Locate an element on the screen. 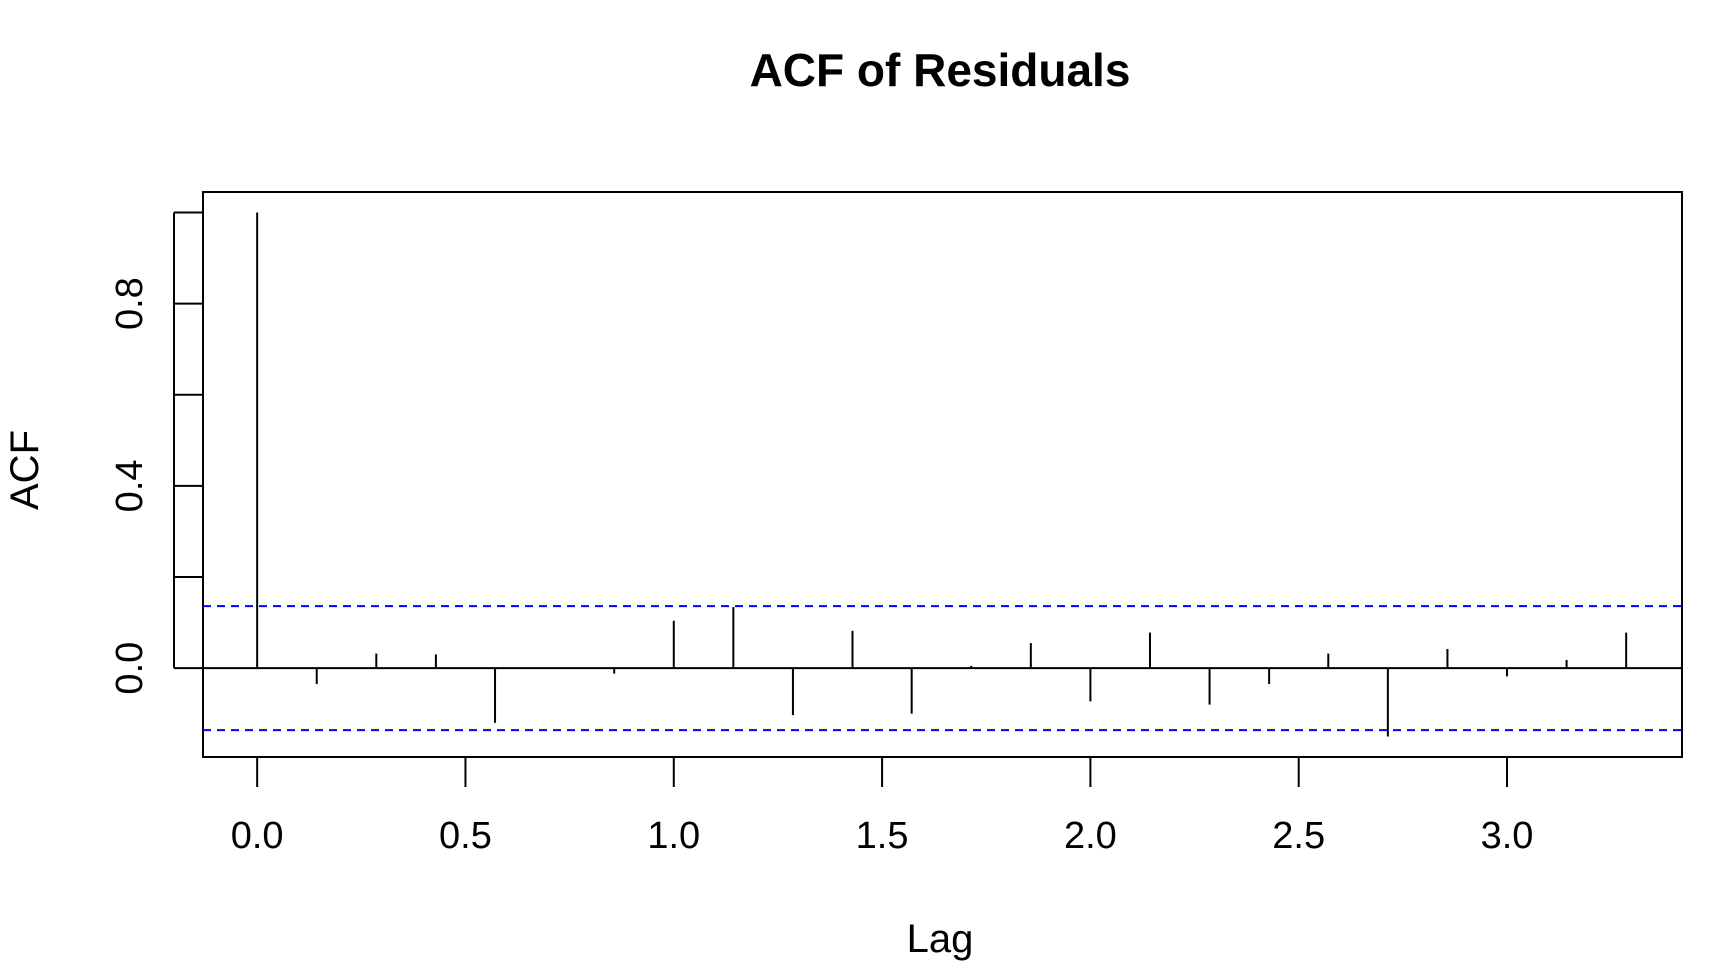 The height and width of the screenshot is (964, 1711). y-tick-label: 0.8 is located at coordinates (130, 303).